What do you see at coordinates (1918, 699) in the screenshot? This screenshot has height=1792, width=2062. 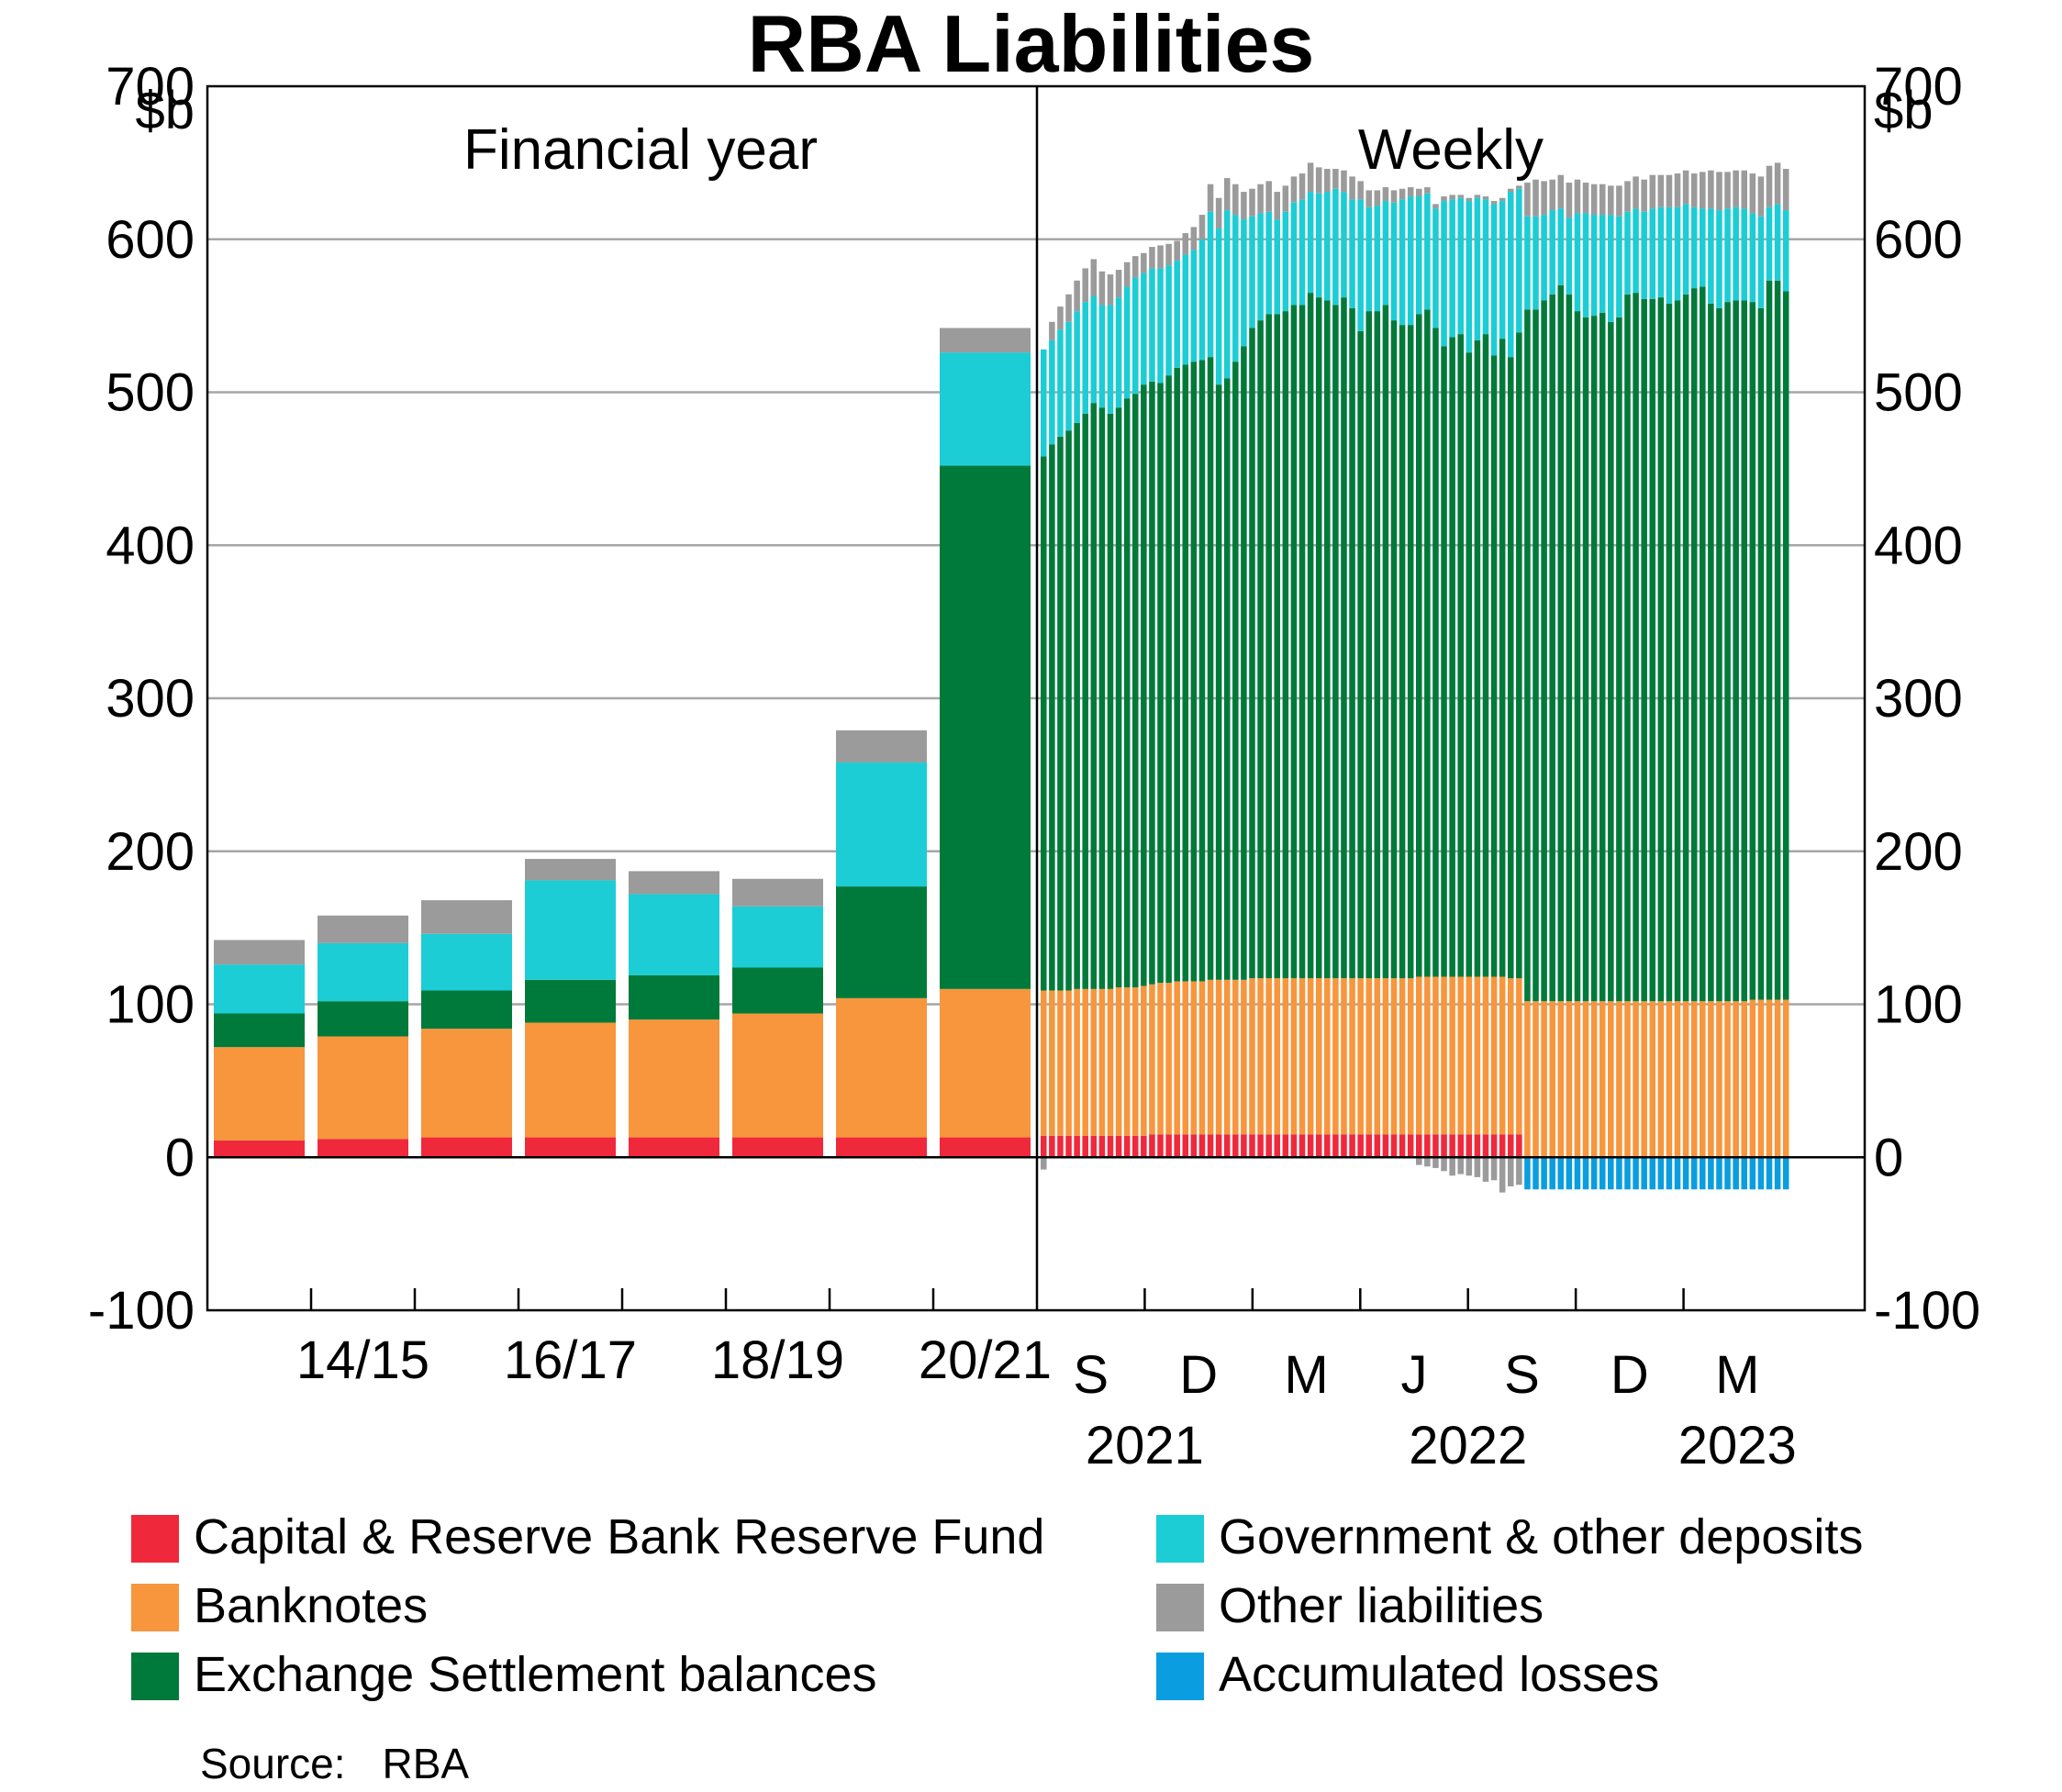 I see `y-tick-right-300: 300` at bounding box center [1918, 699].